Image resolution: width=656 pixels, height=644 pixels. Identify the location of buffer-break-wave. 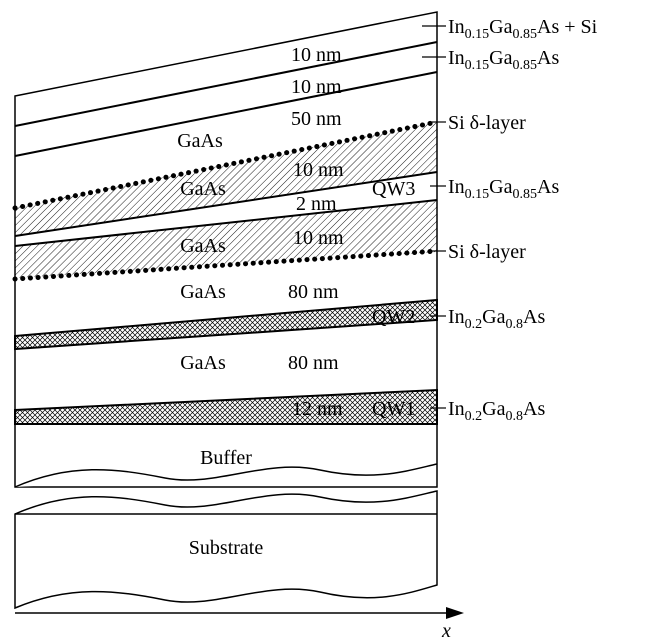
(226, 475).